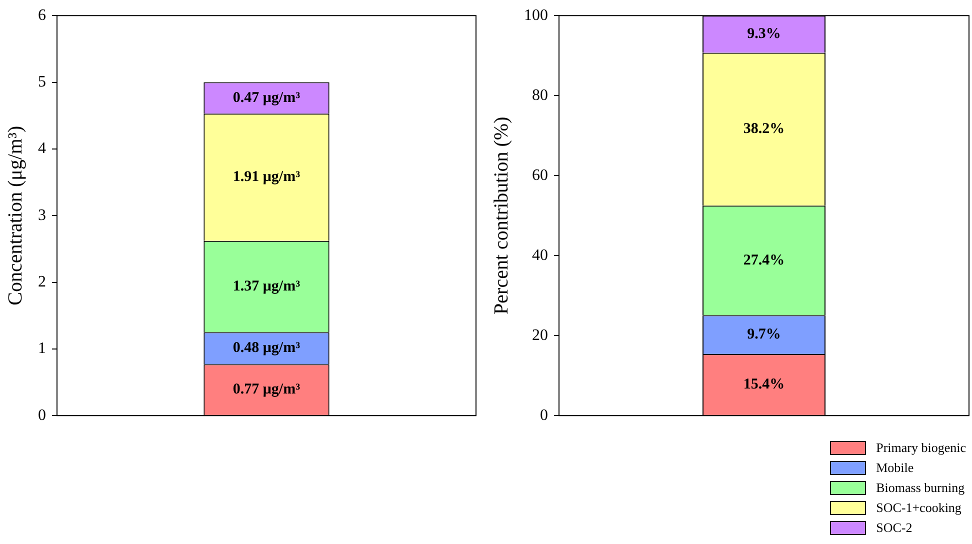 The height and width of the screenshot is (544, 972). I want to click on y-tick-label: 1, so click(42, 349).